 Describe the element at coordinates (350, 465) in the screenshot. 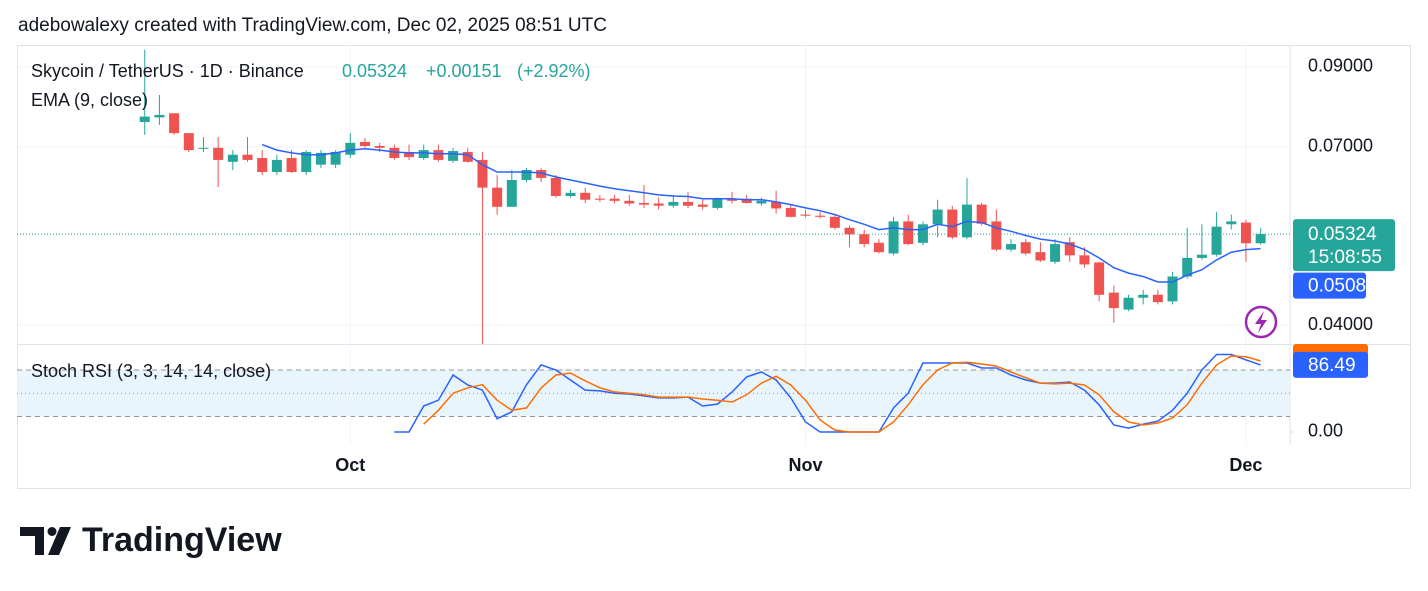

I see `x-tick-label: Oct` at that location.